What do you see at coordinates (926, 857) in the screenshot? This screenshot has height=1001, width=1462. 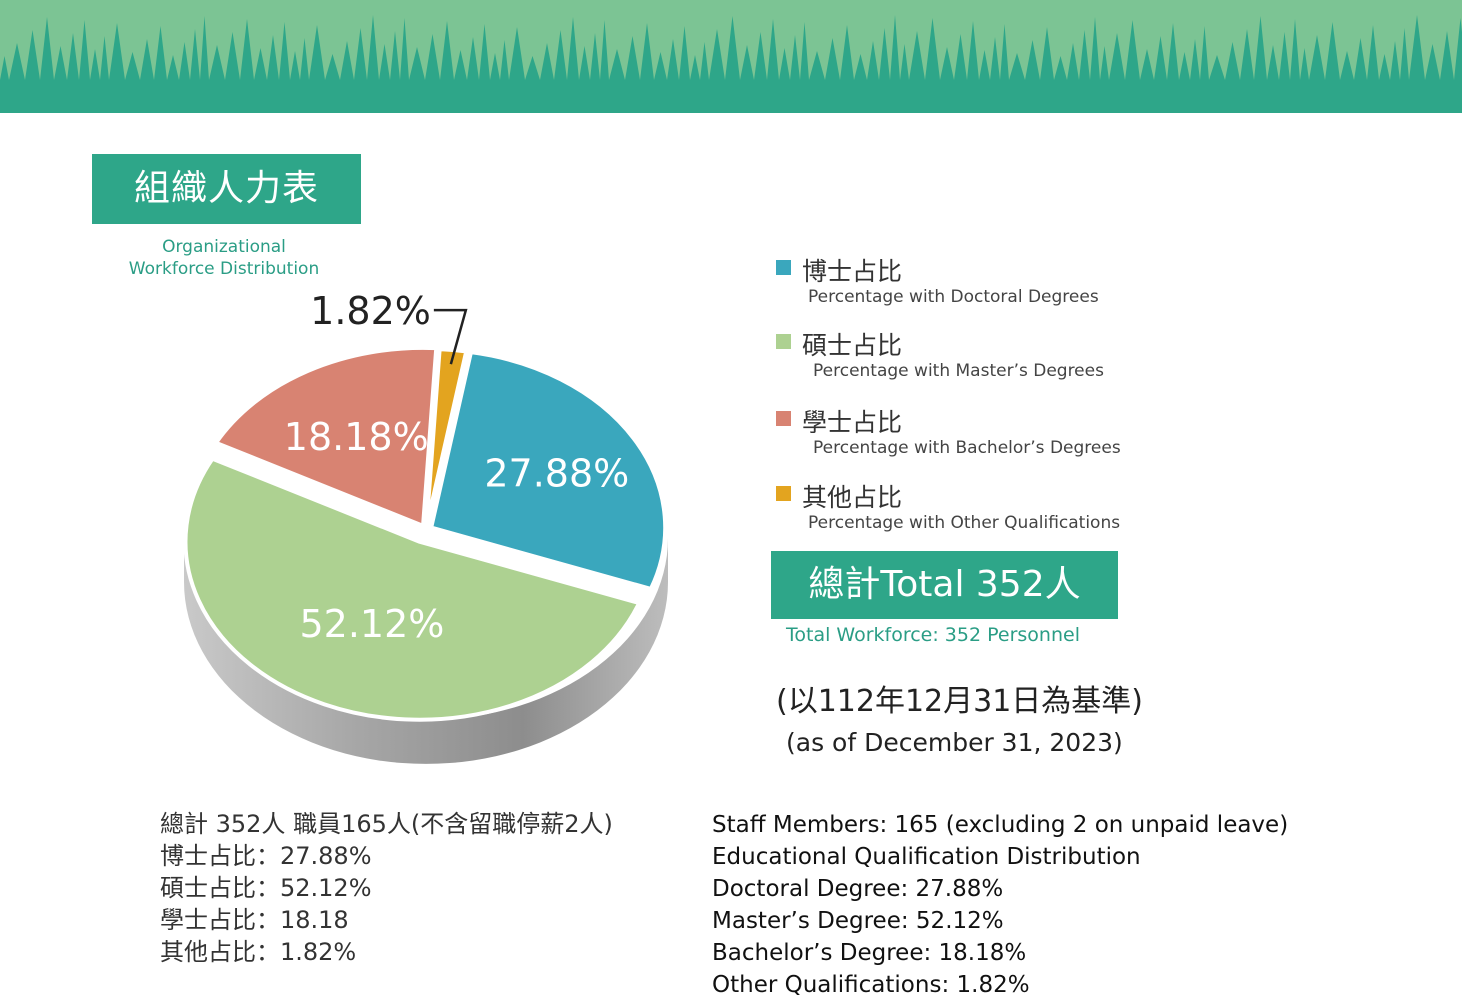 I see `note-line: Educational Qualification Distribution` at bounding box center [926, 857].